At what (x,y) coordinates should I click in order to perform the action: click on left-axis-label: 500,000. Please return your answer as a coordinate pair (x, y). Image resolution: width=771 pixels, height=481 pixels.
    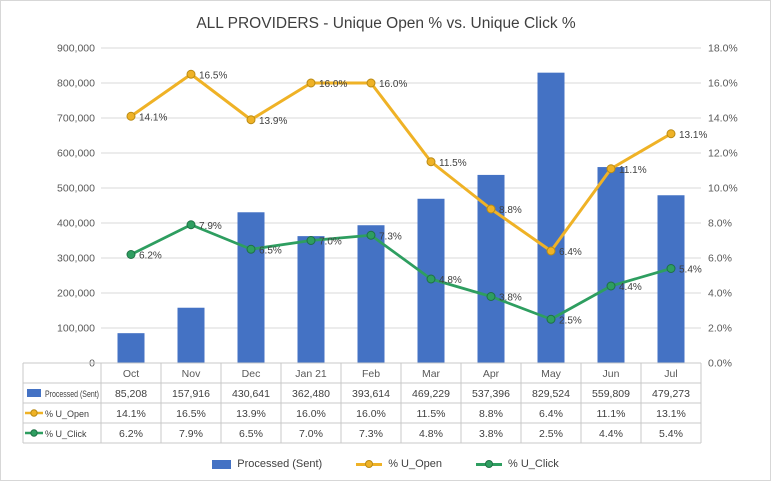
    Looking at the image, I should click on (76, 189).